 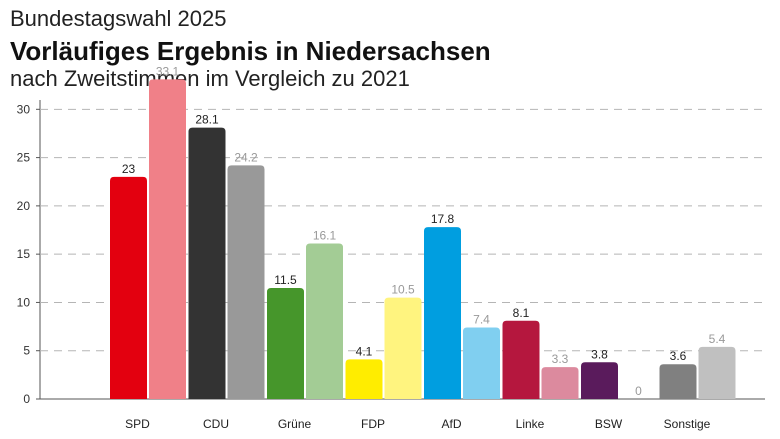 I want to click on bar-spd-2025, so click(x=128, y=287).